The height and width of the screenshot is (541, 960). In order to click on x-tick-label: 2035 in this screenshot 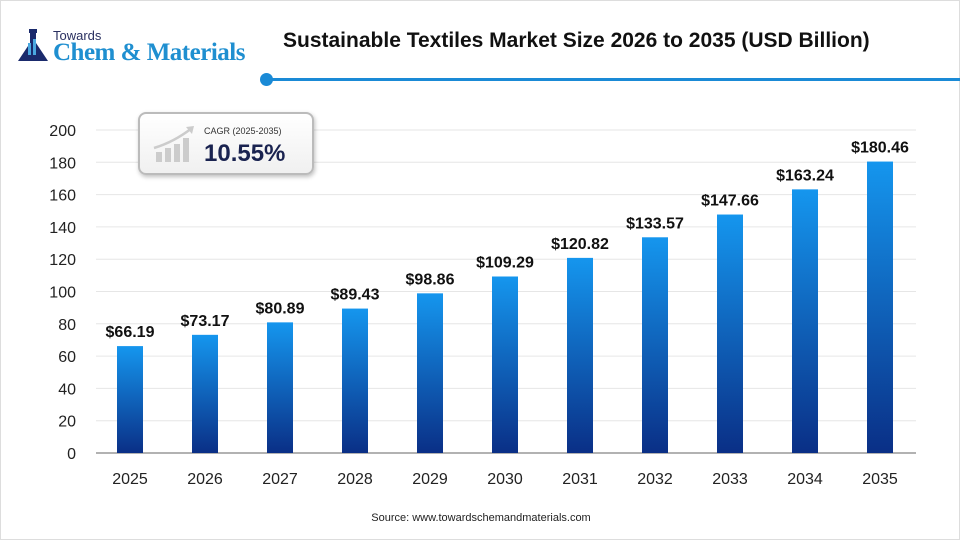, I will do `click(880, 479)`.